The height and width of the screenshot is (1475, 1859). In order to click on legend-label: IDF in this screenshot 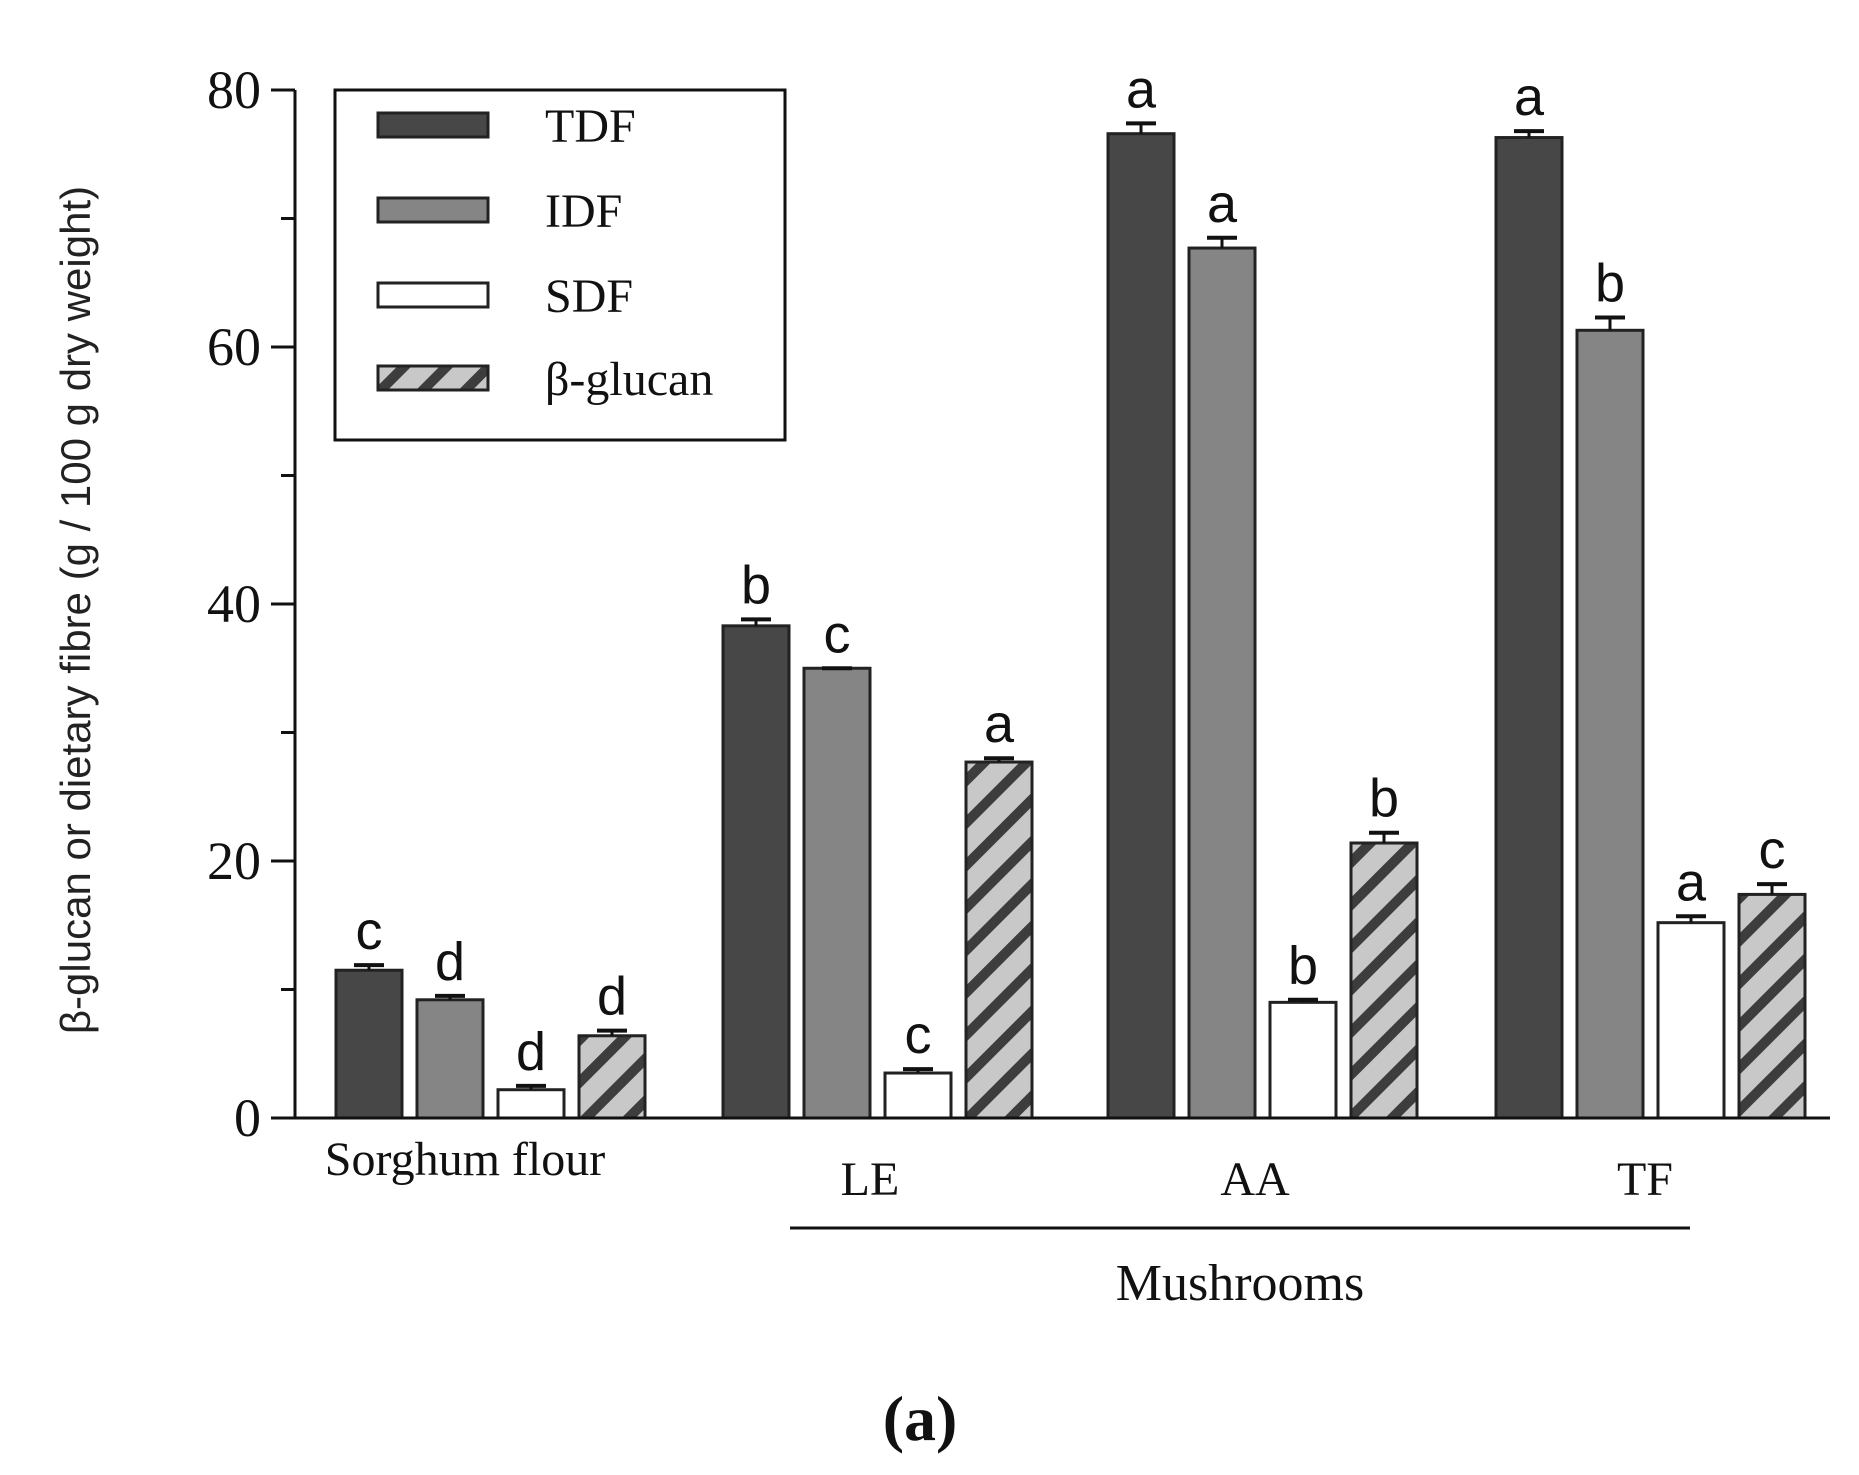, I will do `click(583, 211)`.